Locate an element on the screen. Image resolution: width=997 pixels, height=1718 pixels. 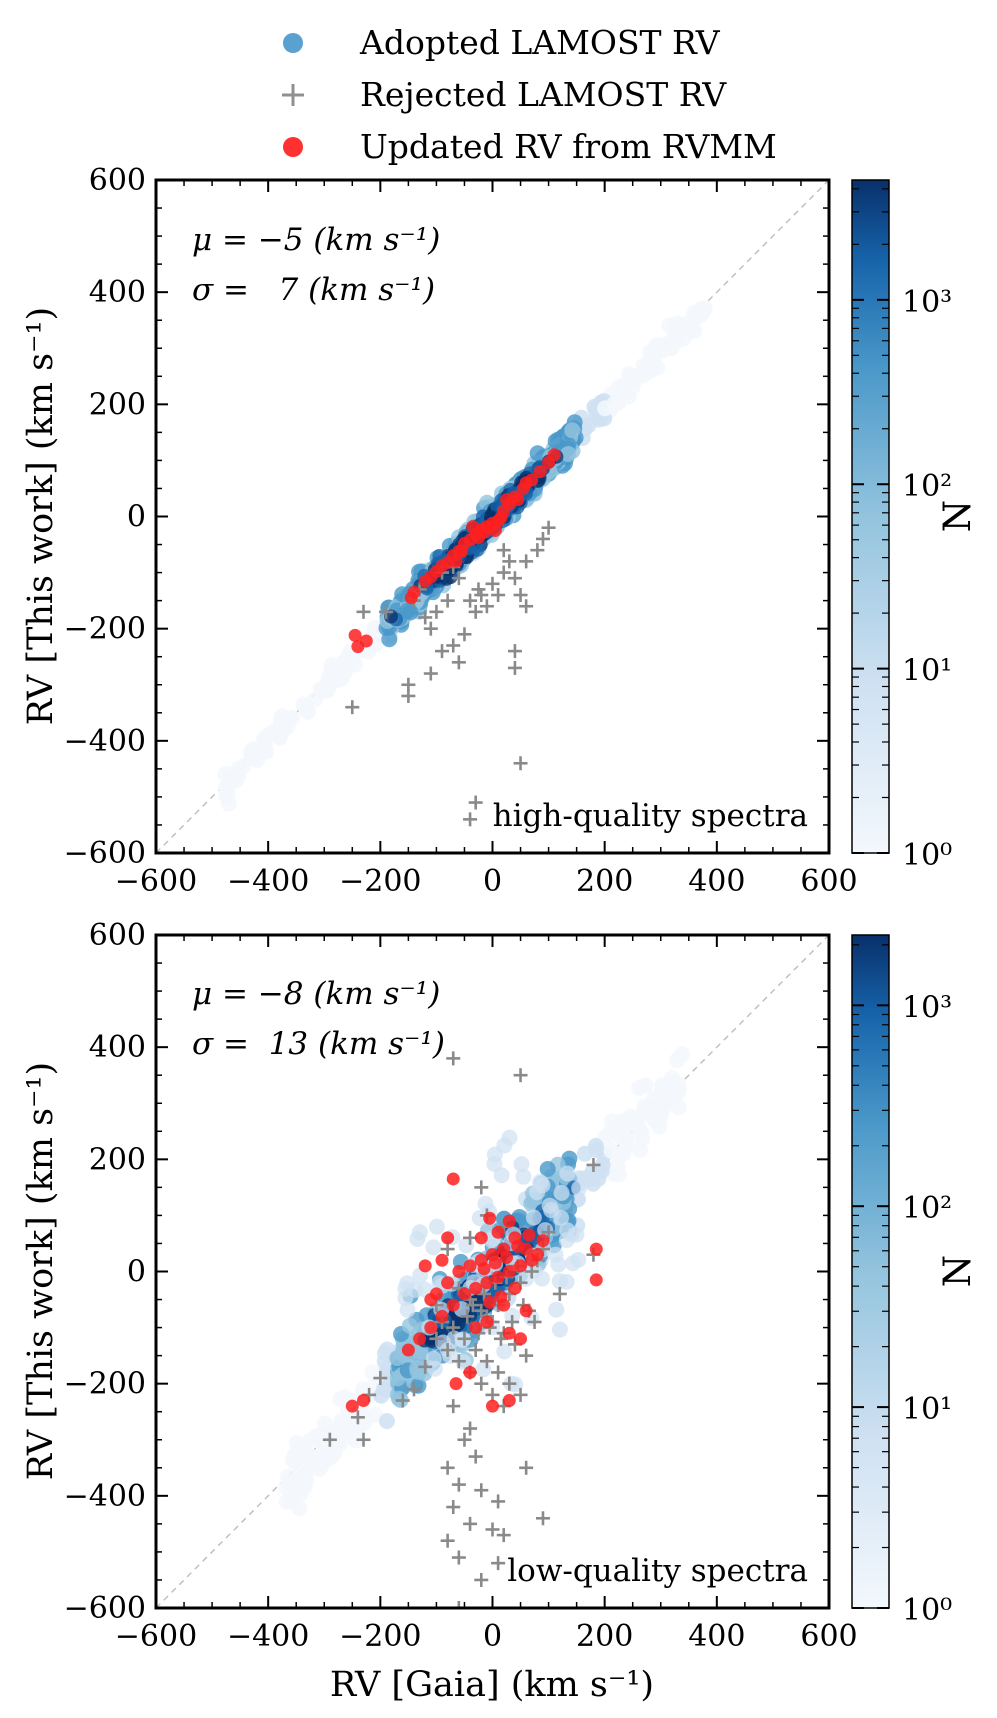
y-tick-label: −400 is located at coordinates (105, 1496).